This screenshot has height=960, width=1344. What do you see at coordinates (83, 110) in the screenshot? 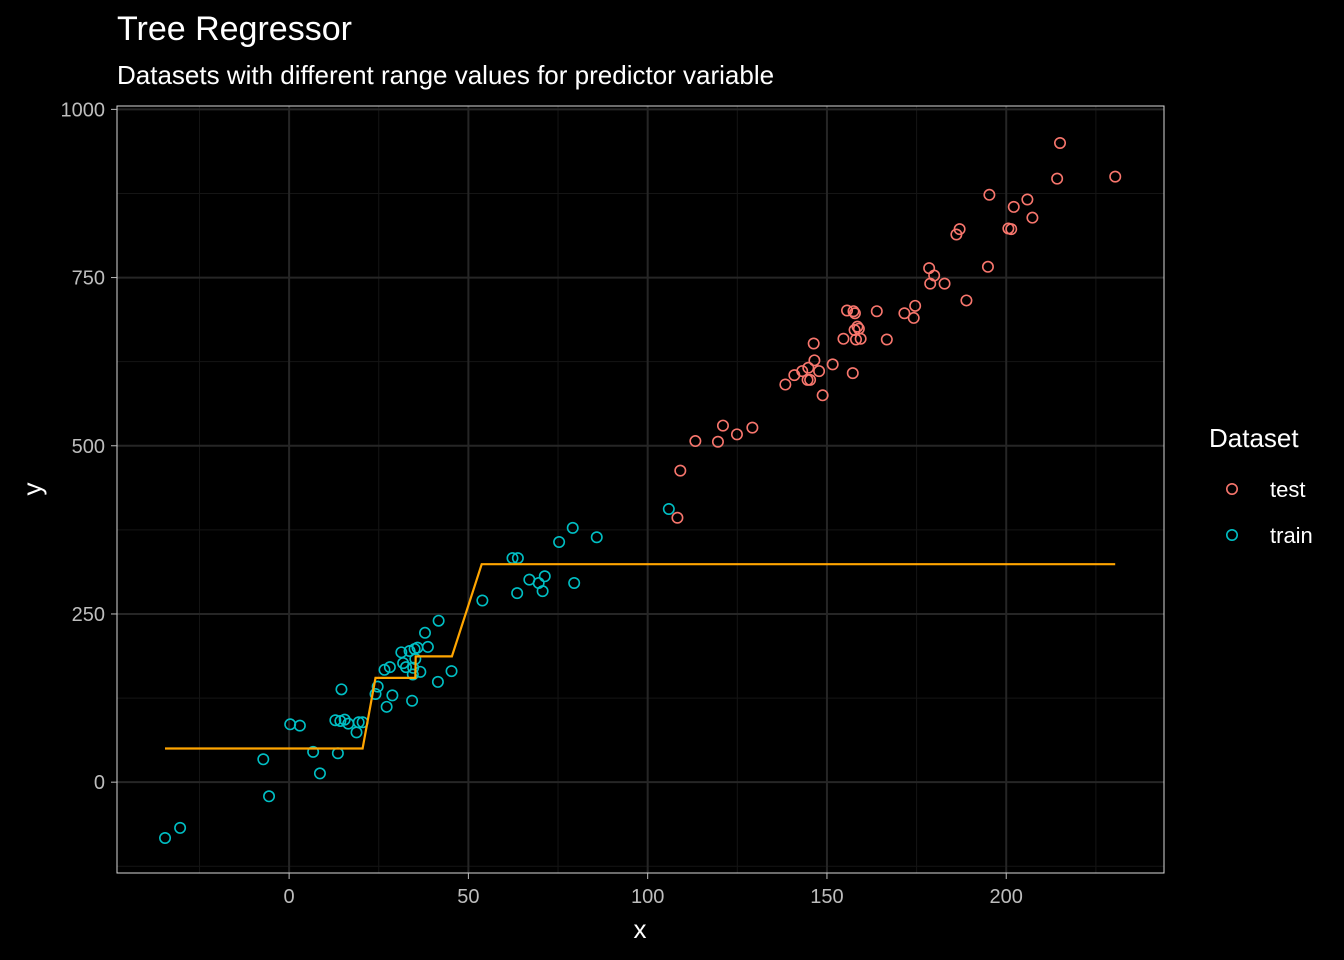
I see `y-tick-label: 1000` at bounding box center [83, 110].